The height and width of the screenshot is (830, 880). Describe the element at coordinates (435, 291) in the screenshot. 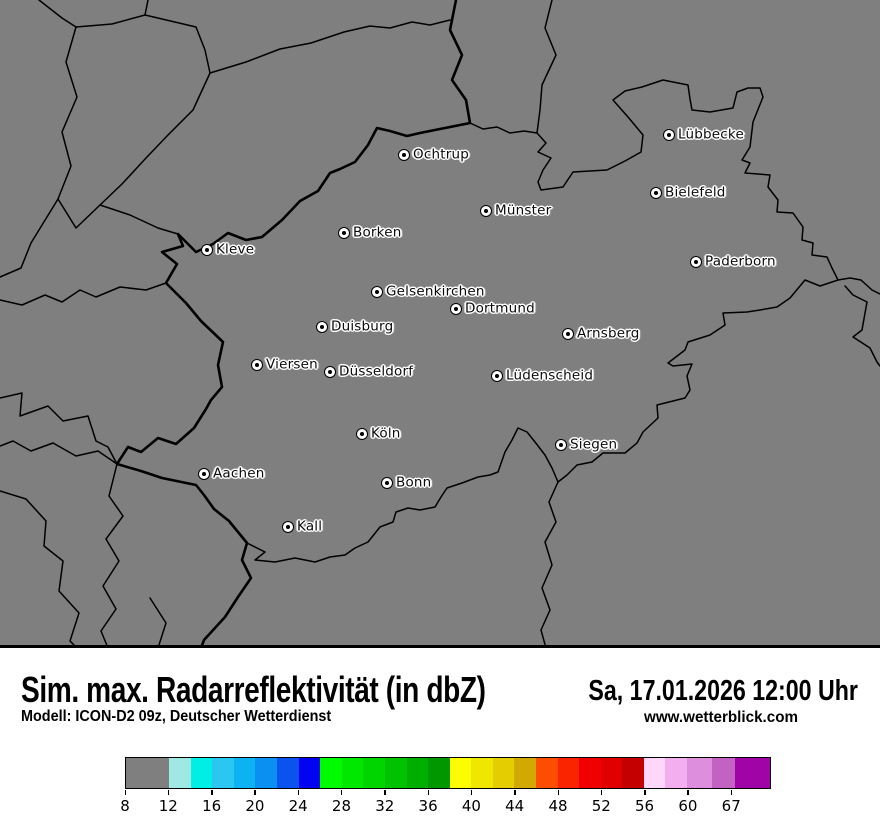

I see `city-label: Gelsenkirchen` at that location.